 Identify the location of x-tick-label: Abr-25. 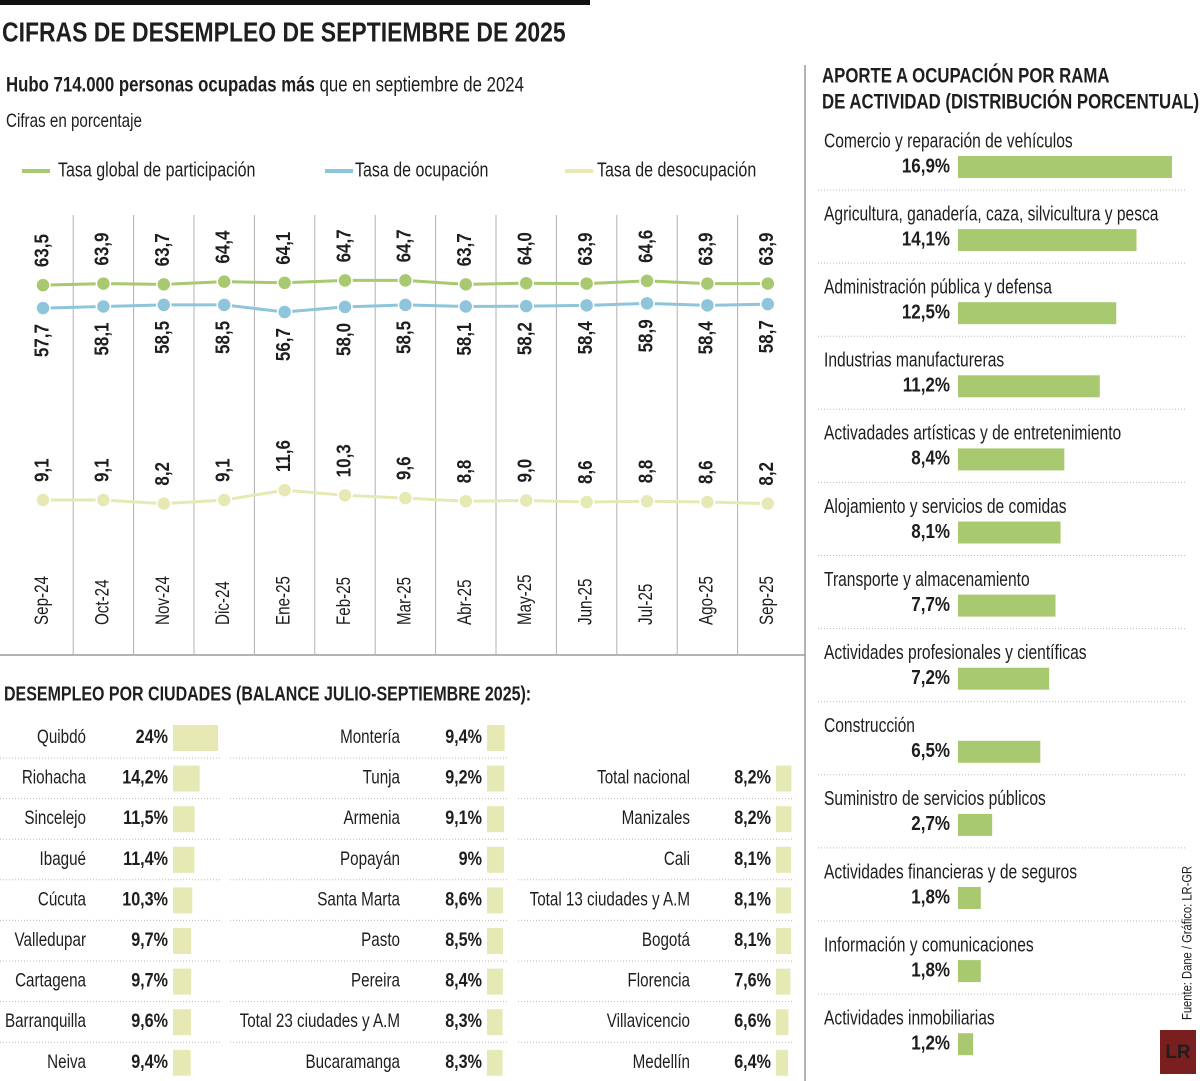
(464, 602).